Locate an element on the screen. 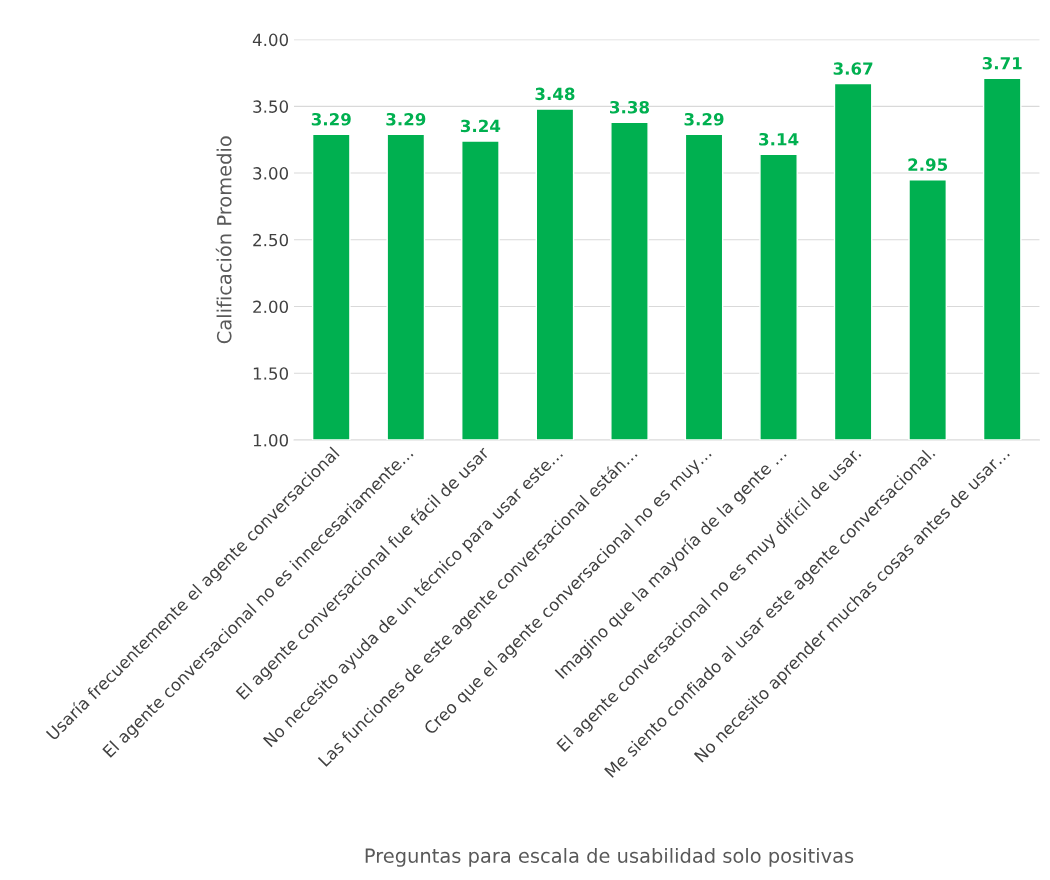 This screenshot has height=880, width=1050. y-tick-label: 3.00 is located at coordinates (271, 173).